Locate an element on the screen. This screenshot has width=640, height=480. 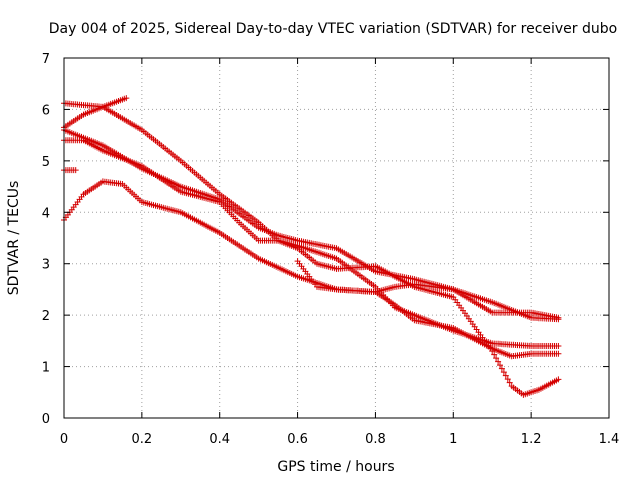
x-tick-label: 1 is located at coordinates (453, 439).